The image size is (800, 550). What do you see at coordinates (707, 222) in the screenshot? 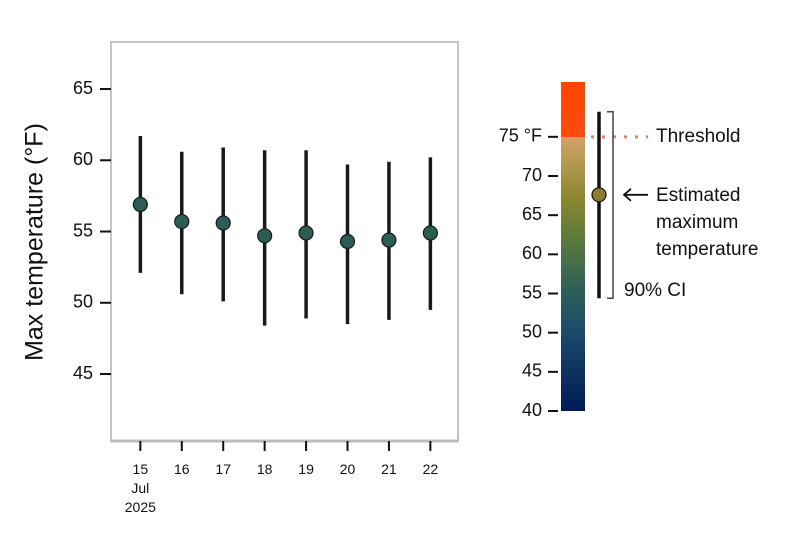
I see `legend-label: Estimated maximum temperature` at bounding box center [707, 222].